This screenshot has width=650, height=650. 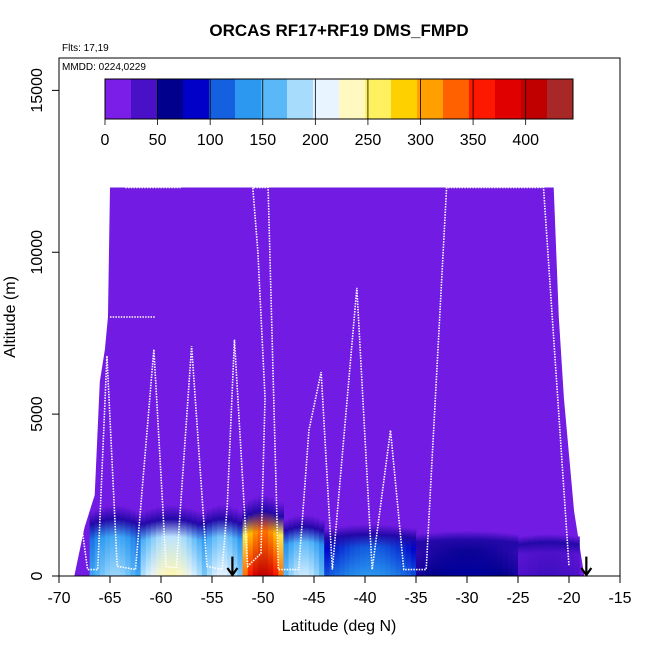 What do you see at coordinates (313, 598) in the screenshot?
I see `x-tick-label: -45` at bounding box center [313, 598].